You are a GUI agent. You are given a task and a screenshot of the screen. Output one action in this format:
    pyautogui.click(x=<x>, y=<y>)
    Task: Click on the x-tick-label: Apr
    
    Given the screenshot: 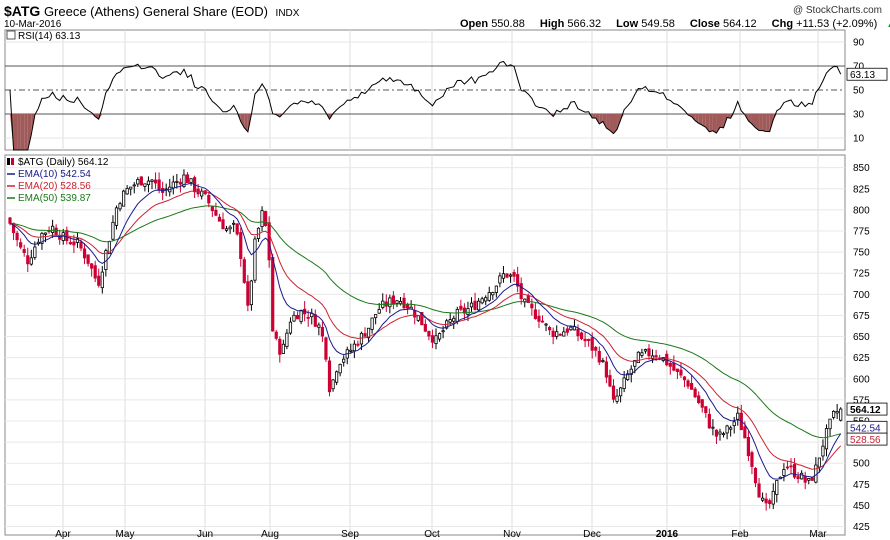 What is the action you would take?
    pyautogui.click(x=63, y=534)
    